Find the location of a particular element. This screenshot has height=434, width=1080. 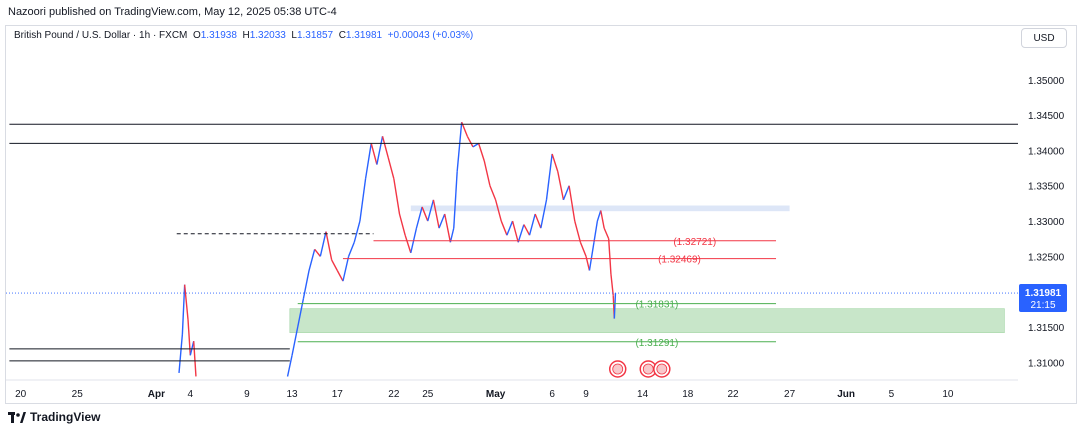

x-tick-label: 6 is located at coordinates (552, 394).